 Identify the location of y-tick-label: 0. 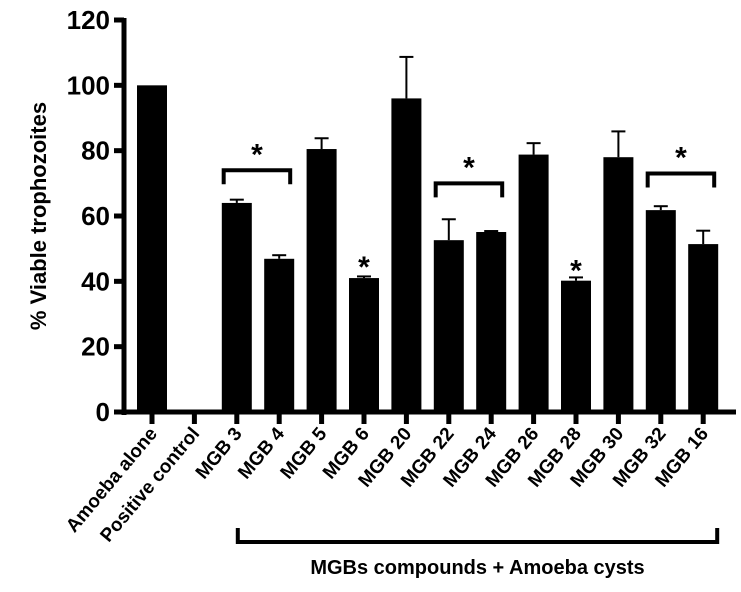
(103, 412).